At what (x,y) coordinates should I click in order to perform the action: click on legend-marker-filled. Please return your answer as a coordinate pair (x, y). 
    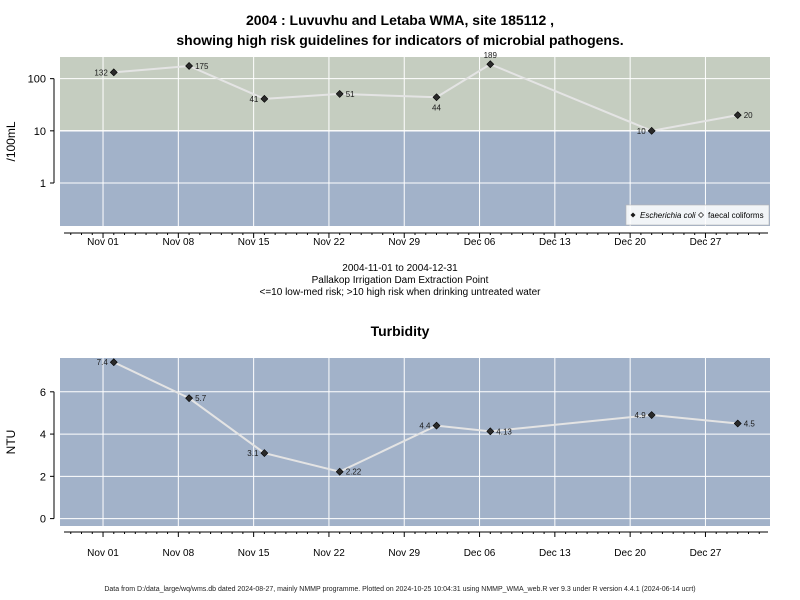
    Looking at the image, I should click on (633, 215).